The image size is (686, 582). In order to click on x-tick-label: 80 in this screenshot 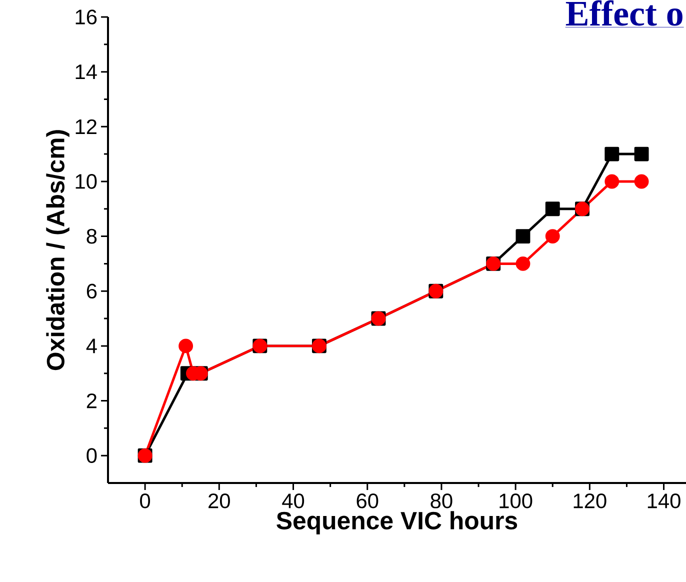, I will do `click(441, 500)`.